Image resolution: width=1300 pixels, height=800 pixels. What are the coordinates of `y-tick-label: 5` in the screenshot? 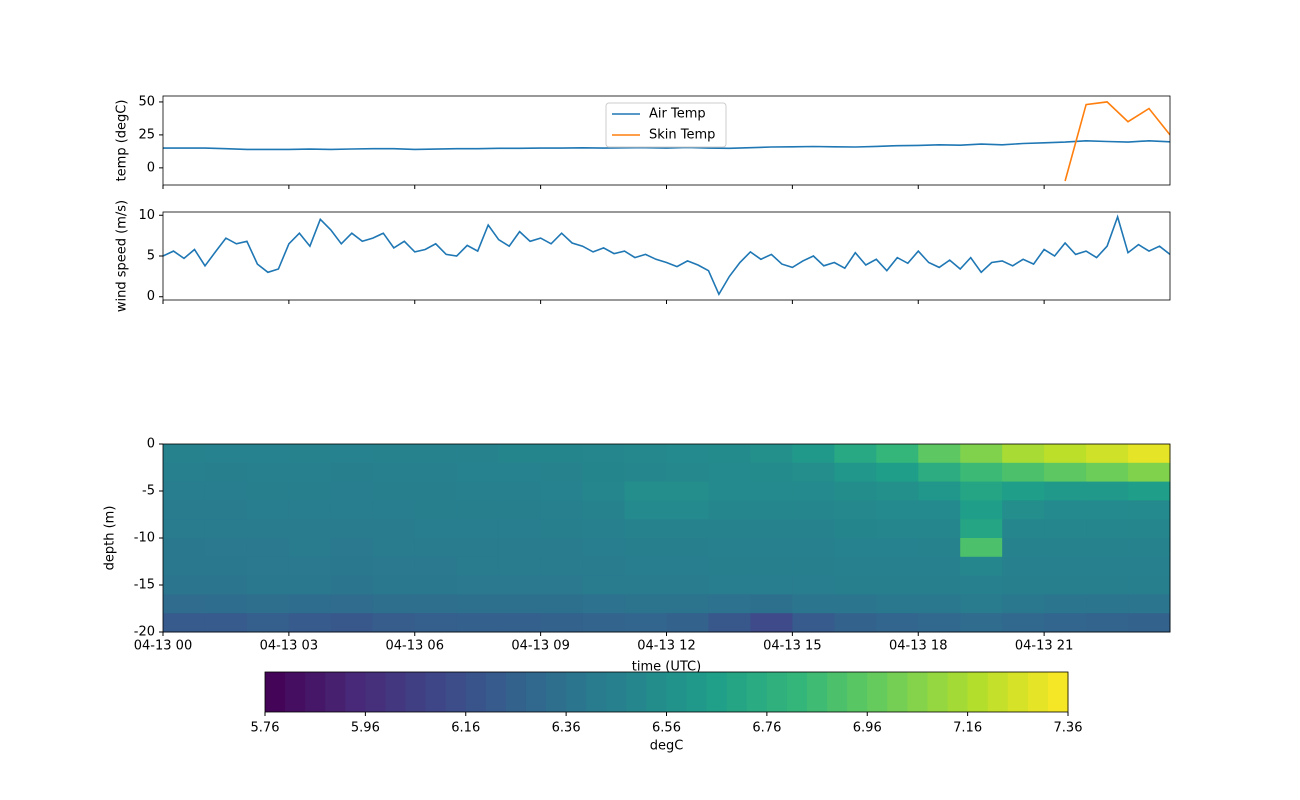 It's located at (151, 256).